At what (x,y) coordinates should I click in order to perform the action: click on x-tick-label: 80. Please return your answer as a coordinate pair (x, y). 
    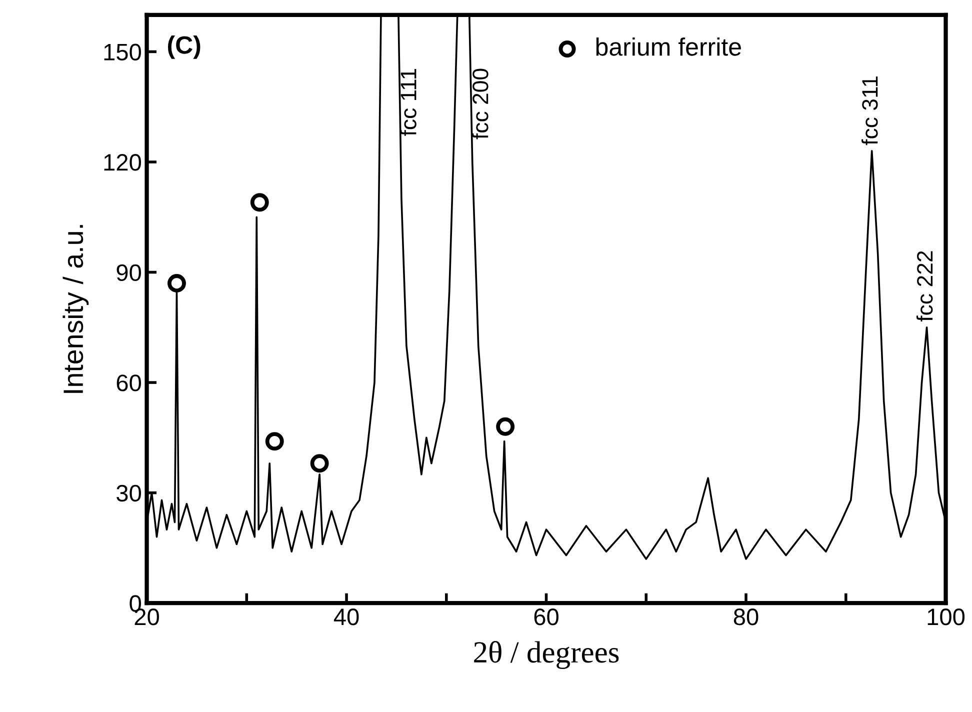
    Looking at the image, I should click on (746, 617).